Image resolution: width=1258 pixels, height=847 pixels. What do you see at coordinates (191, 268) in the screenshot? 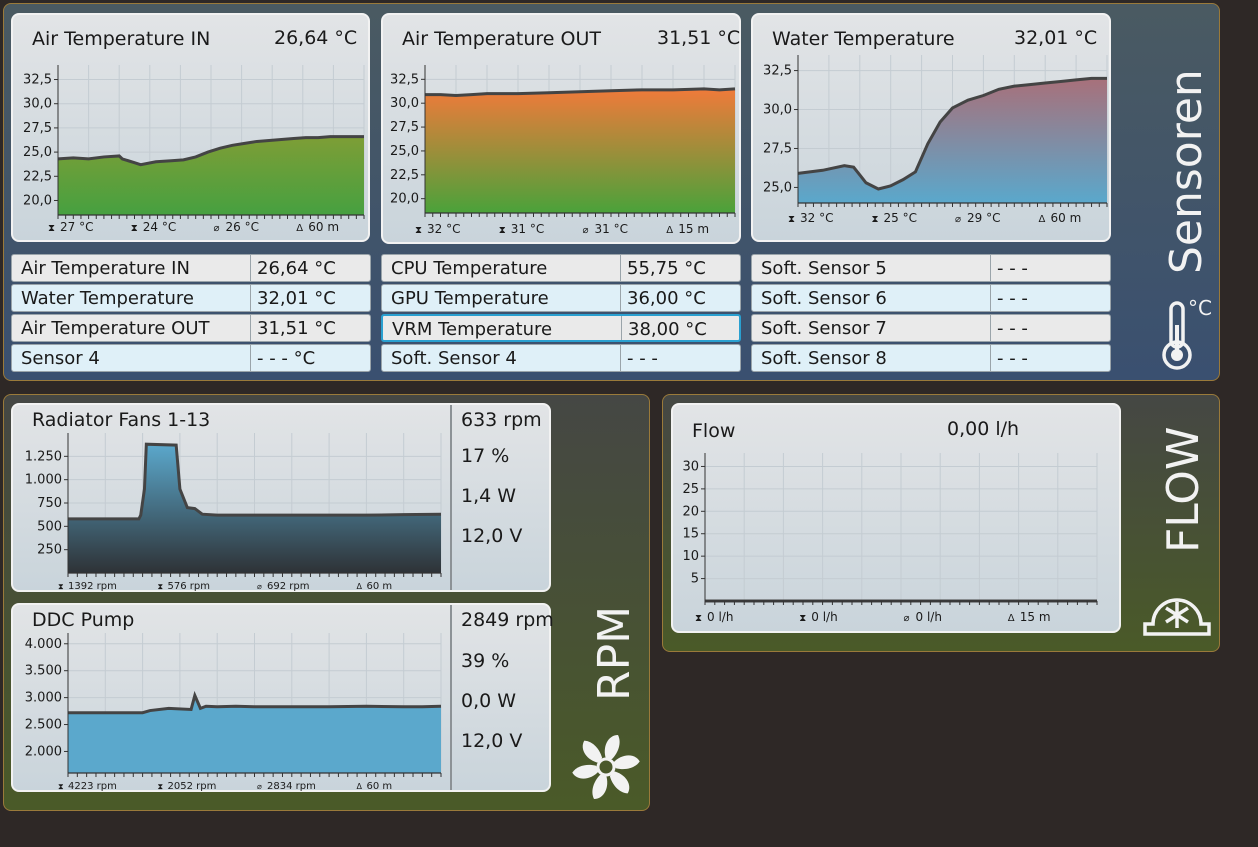
I see `sensor-row: Air Temperature IN 26,64 °C` at bounding box center [191, 268].